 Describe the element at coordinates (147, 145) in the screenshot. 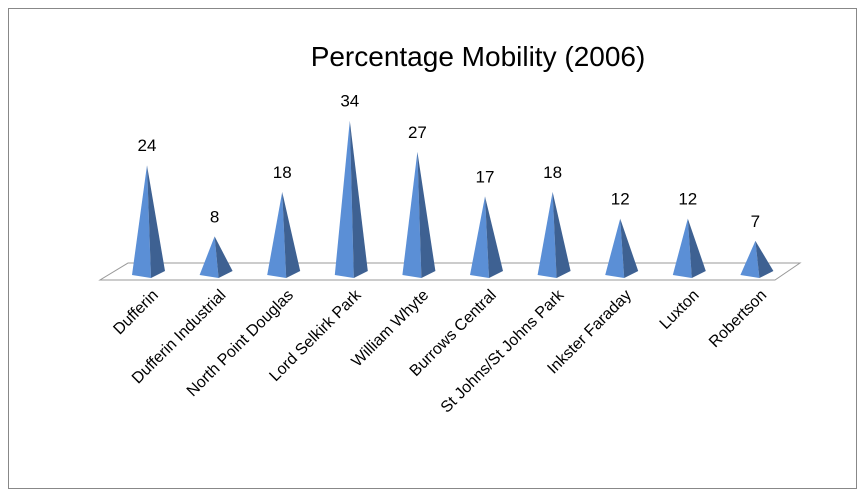

I see `value-label: 24` at that location.